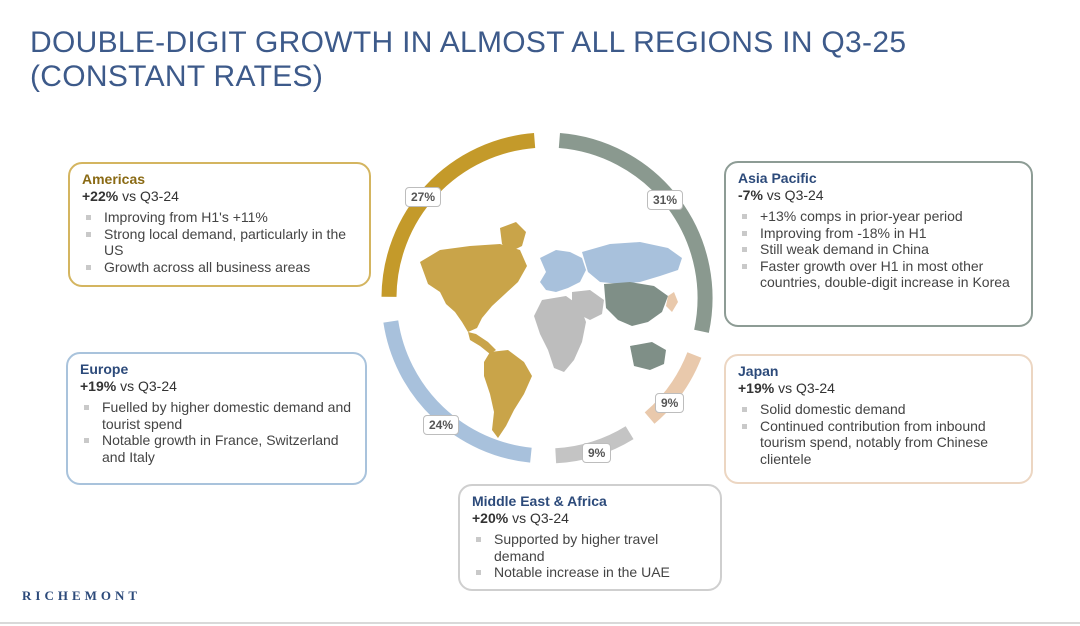 This screenshot has height=626, width=1080. Describe the element at coordinates (878, 195) in the screenshot. I see `region-growth: -7% vs Q3-24` at that location.